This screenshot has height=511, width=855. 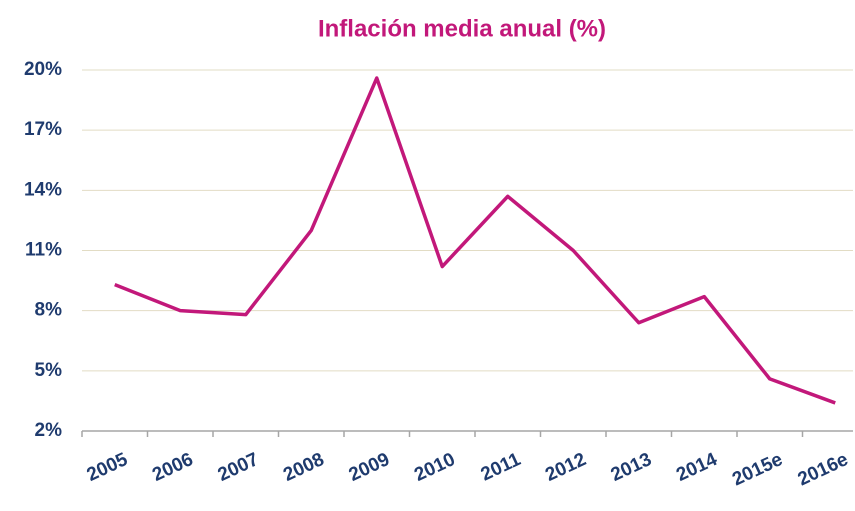 I want to click on y-tick-label: 5%, so click(x=49, y=370).